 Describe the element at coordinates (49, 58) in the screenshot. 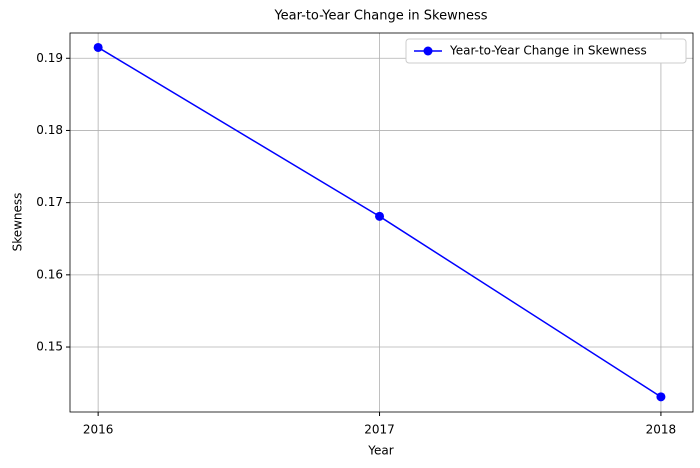

I see `y-tick-label: 0.19` at that location.